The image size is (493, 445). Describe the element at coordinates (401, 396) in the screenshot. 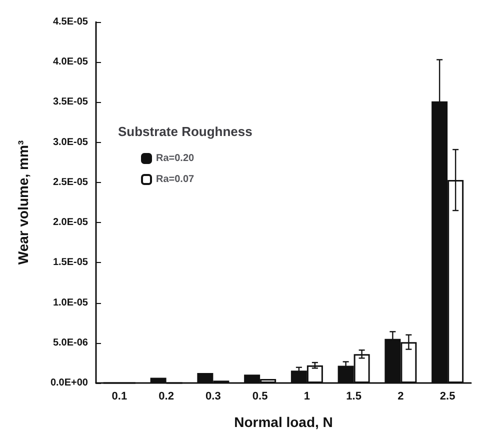

I see `x-tick-label: 2` at that location.